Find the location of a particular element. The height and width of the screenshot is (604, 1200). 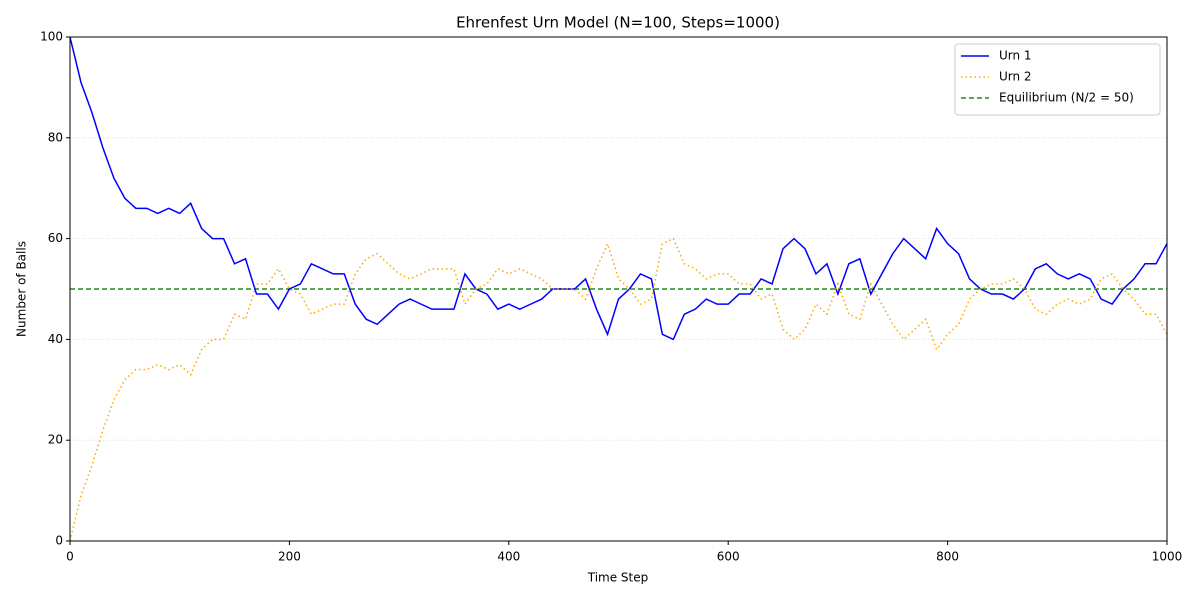

y-tick-label: 40 is located at coordinates (55, 339).